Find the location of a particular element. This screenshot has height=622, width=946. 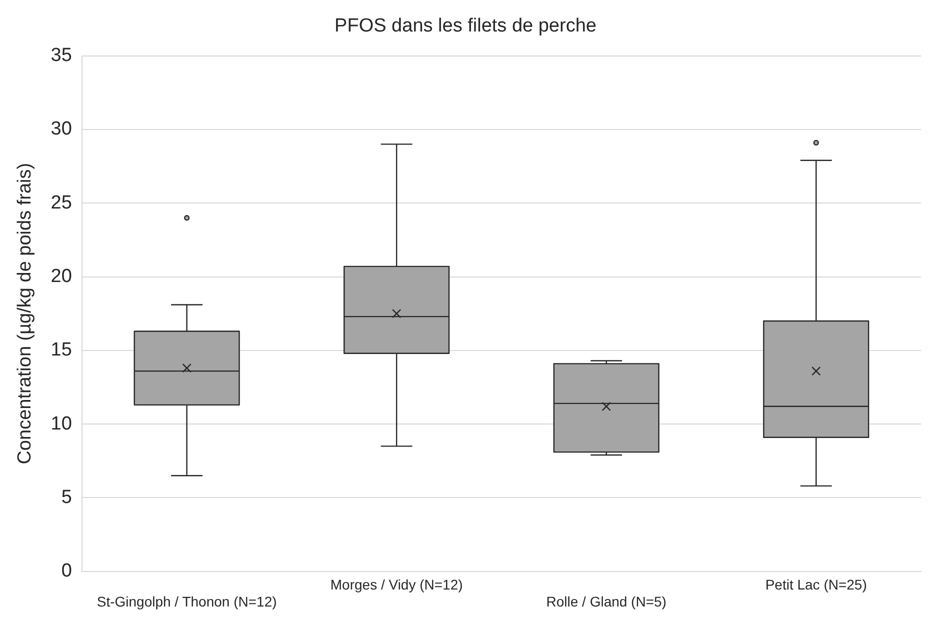

y-tick-label: 30 is located at coordinates (61, 129).